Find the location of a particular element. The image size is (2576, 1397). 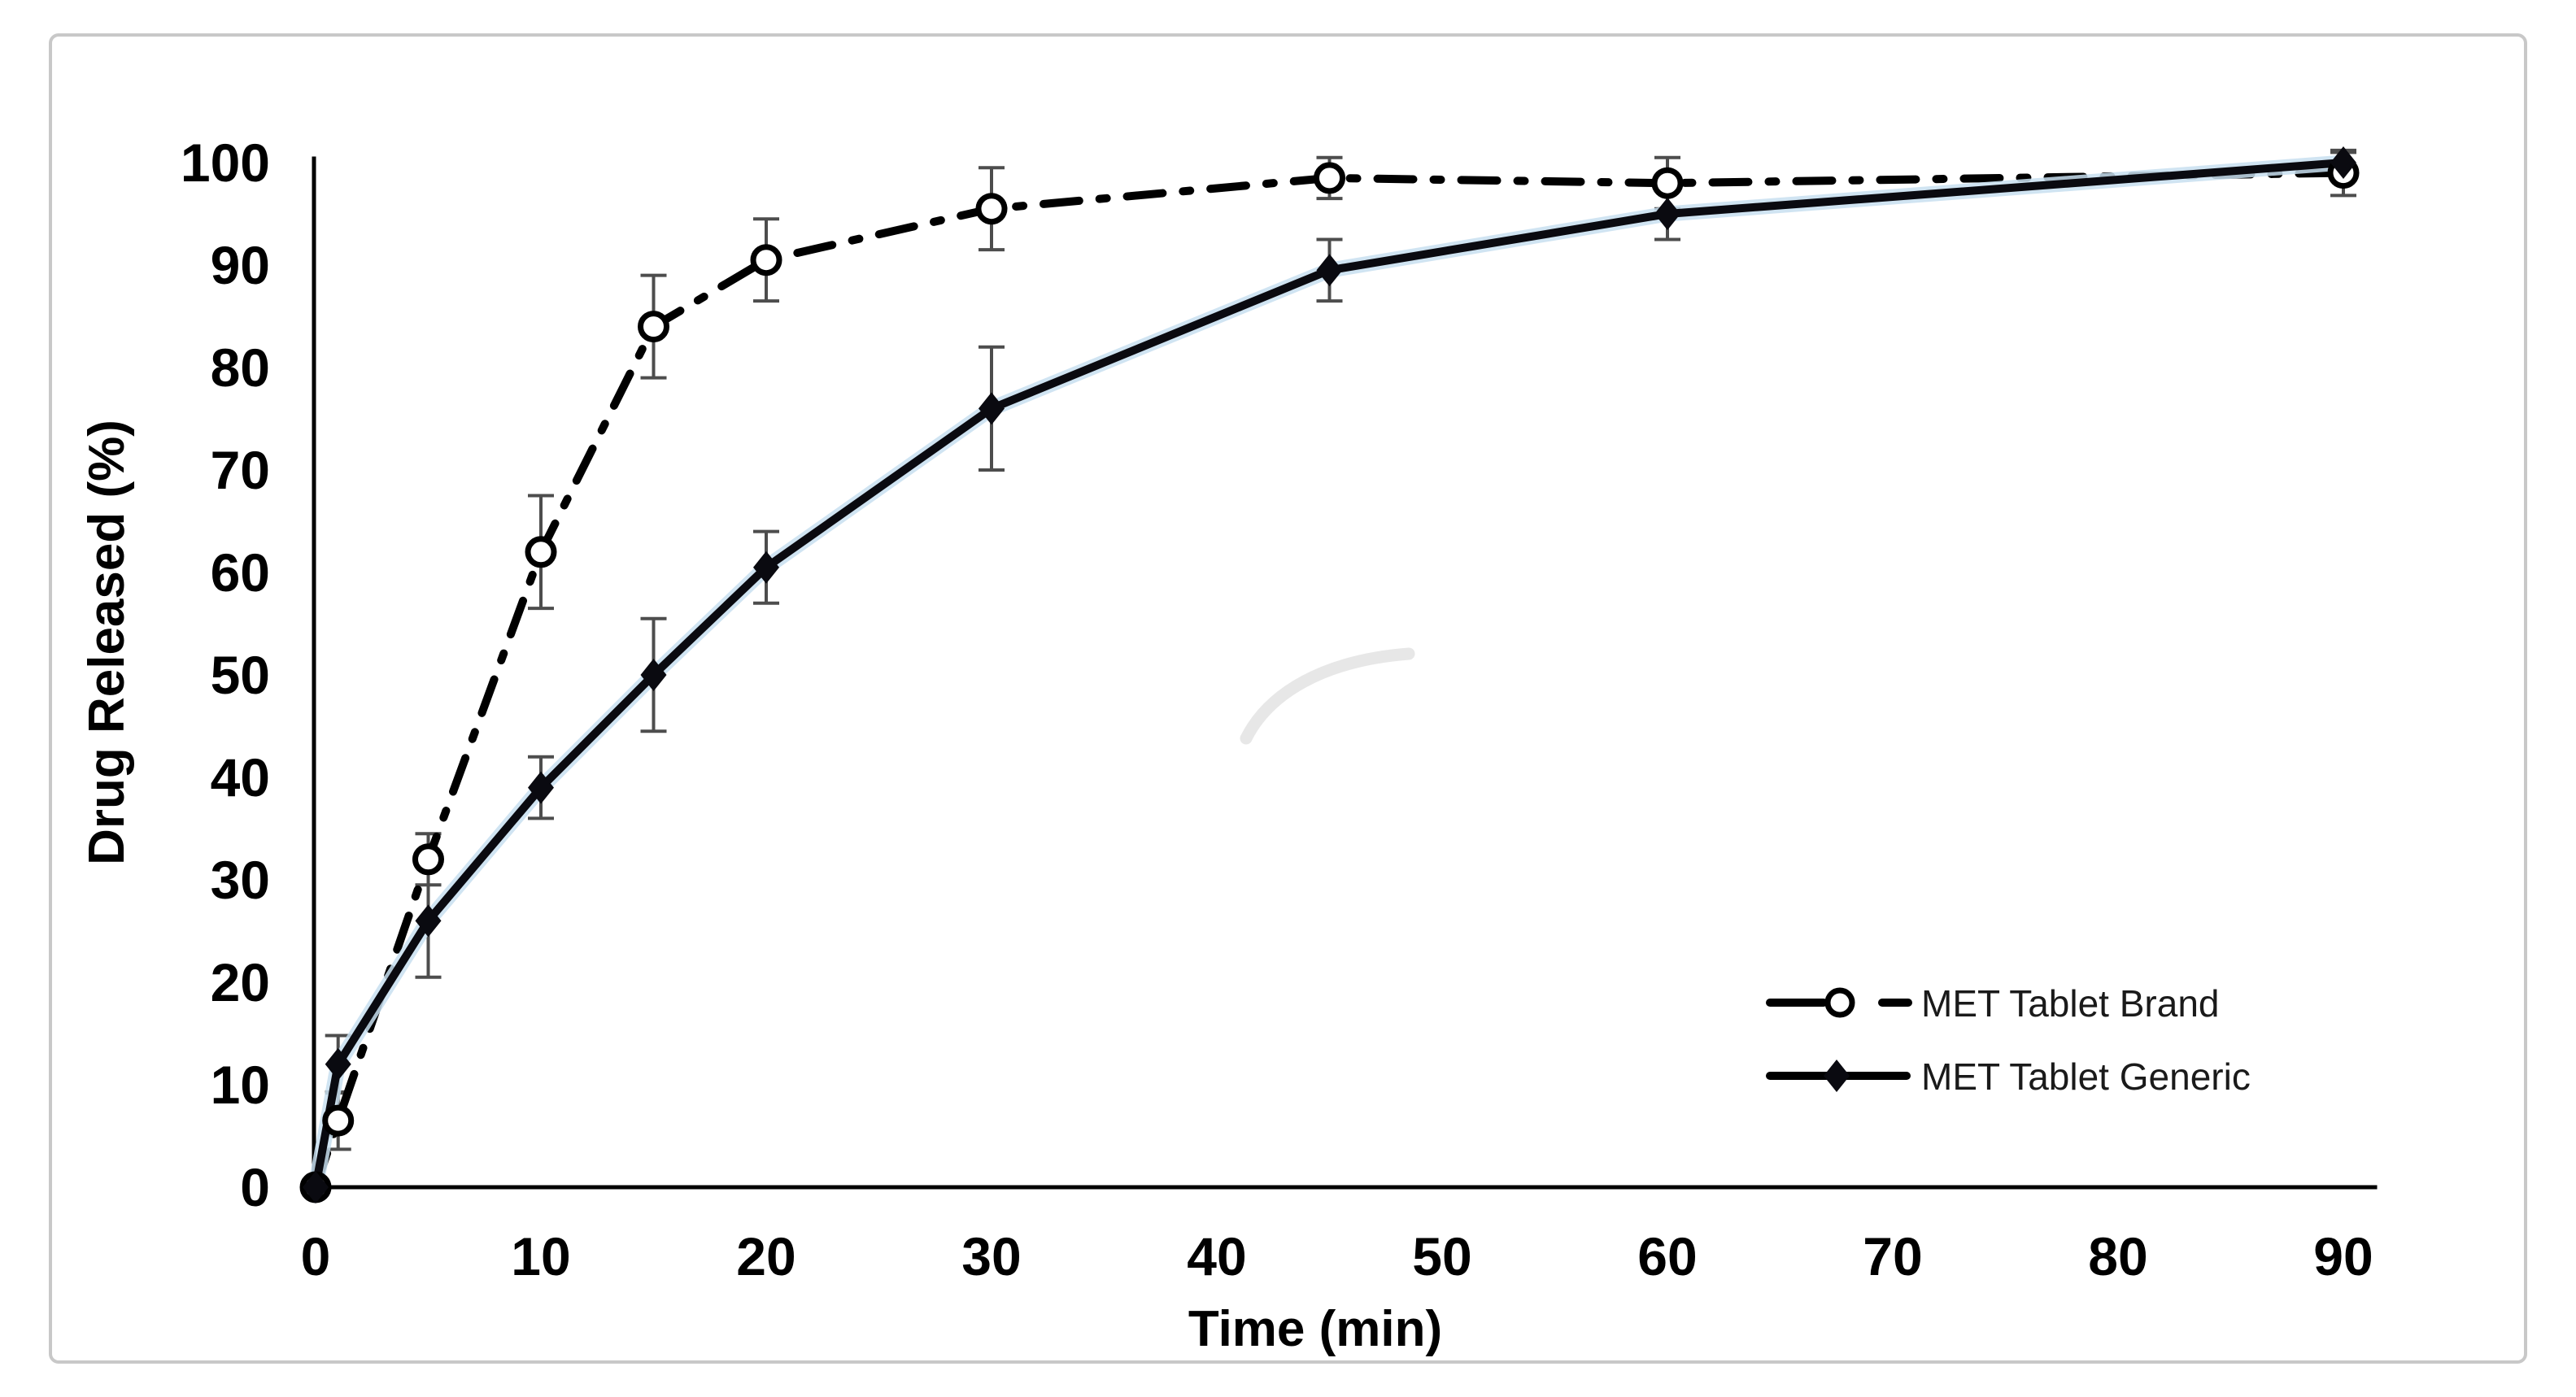

y-tick-label: 100 is located at coordinates (225, 163).